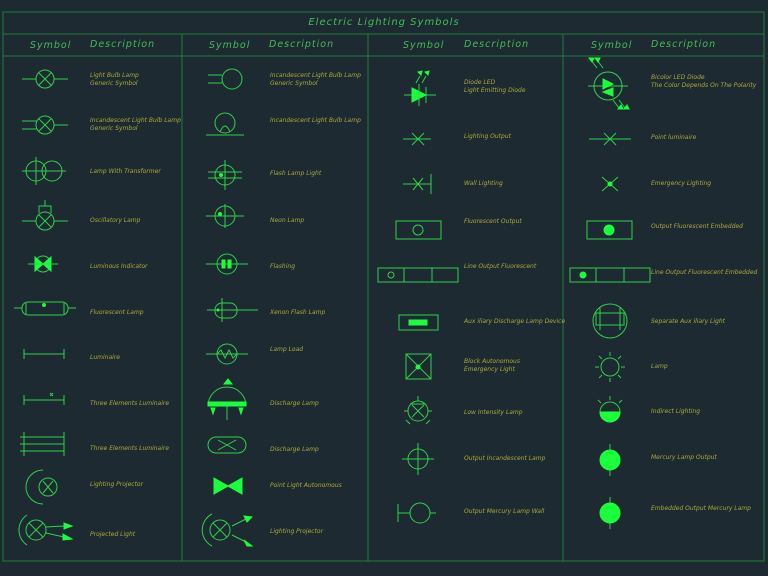 This screenshot has height=576, width=768. I want to click on col2-symbol-header: Symbol, so click(229, 45).